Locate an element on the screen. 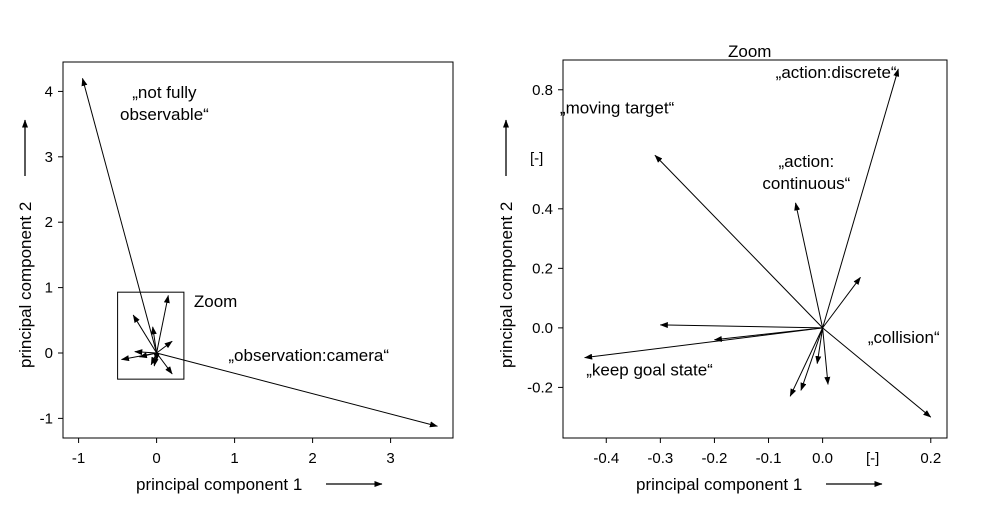 The image size is (1002, 509). left-x-axis-label: principal component 1 is located at coordinates (219, 484).